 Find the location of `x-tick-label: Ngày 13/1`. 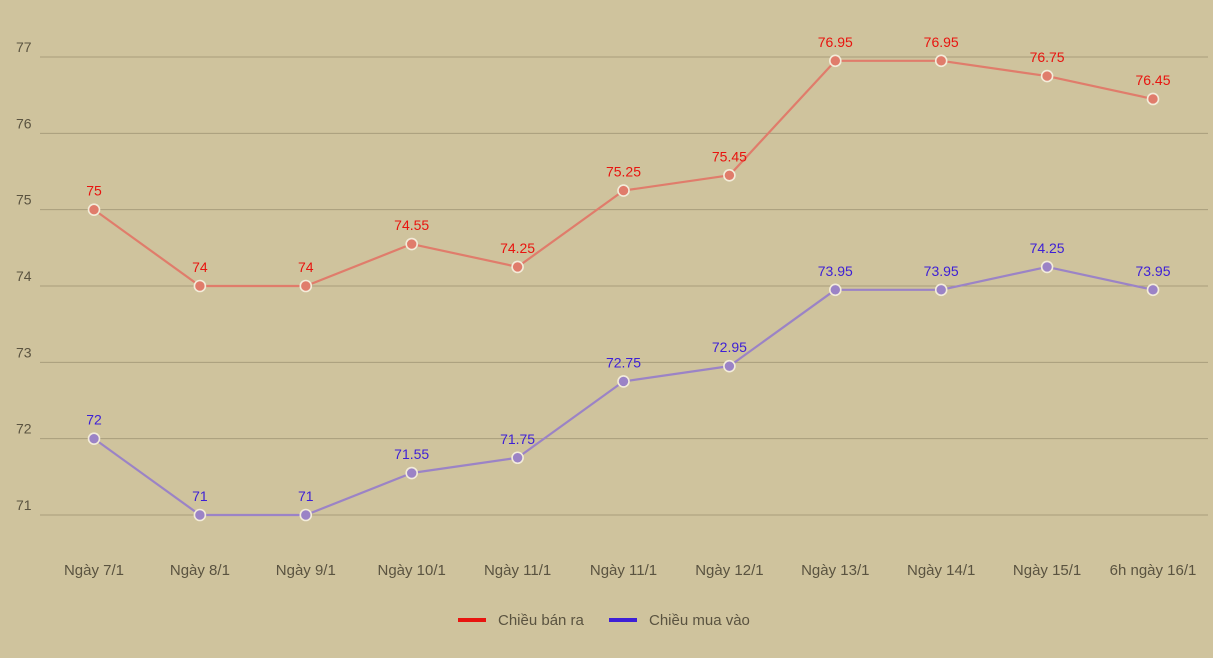

x-tick-label: Ngày 13/1 is located at coordinates (835, 570).